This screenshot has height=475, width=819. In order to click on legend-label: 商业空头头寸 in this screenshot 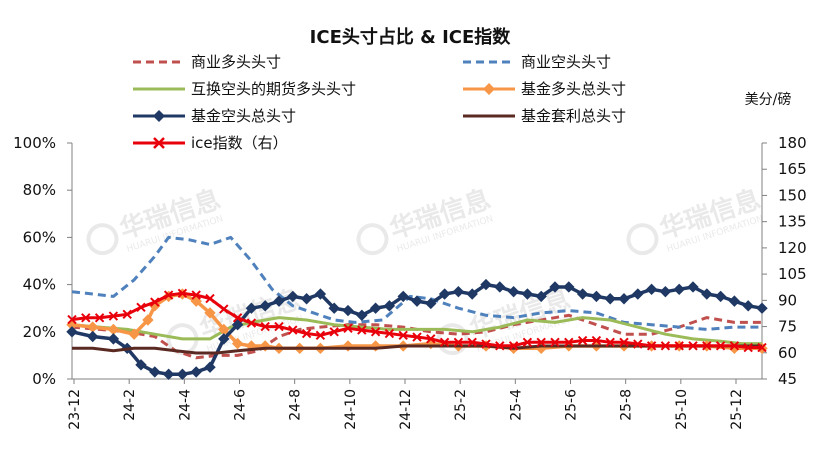, I will do `click(566, 62)`.